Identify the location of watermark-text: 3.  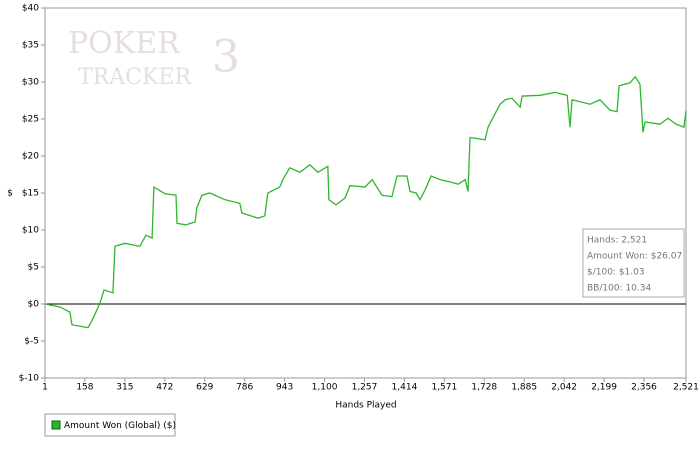
(226, 57).